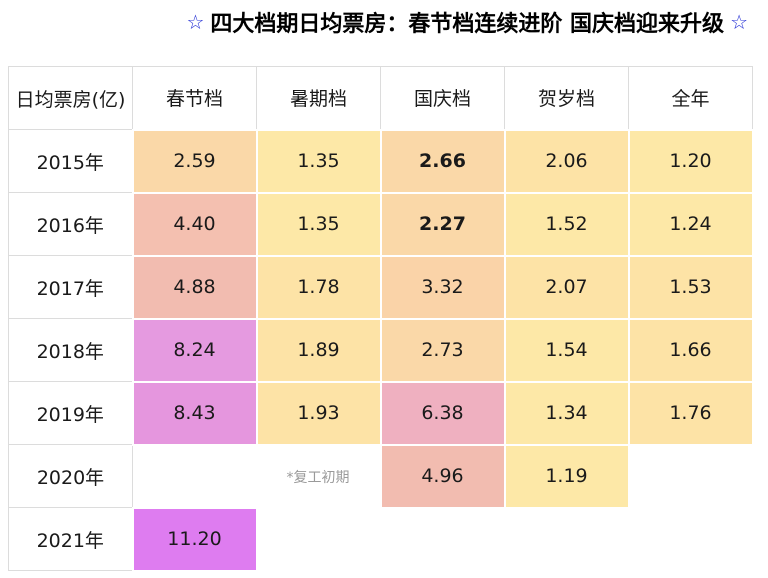 This screenshot has width=768, height=578. What do you see at coordinates (194, 161) in the screenshot?
I see `value-cell: 2.59` at bounding box center [194, 161].